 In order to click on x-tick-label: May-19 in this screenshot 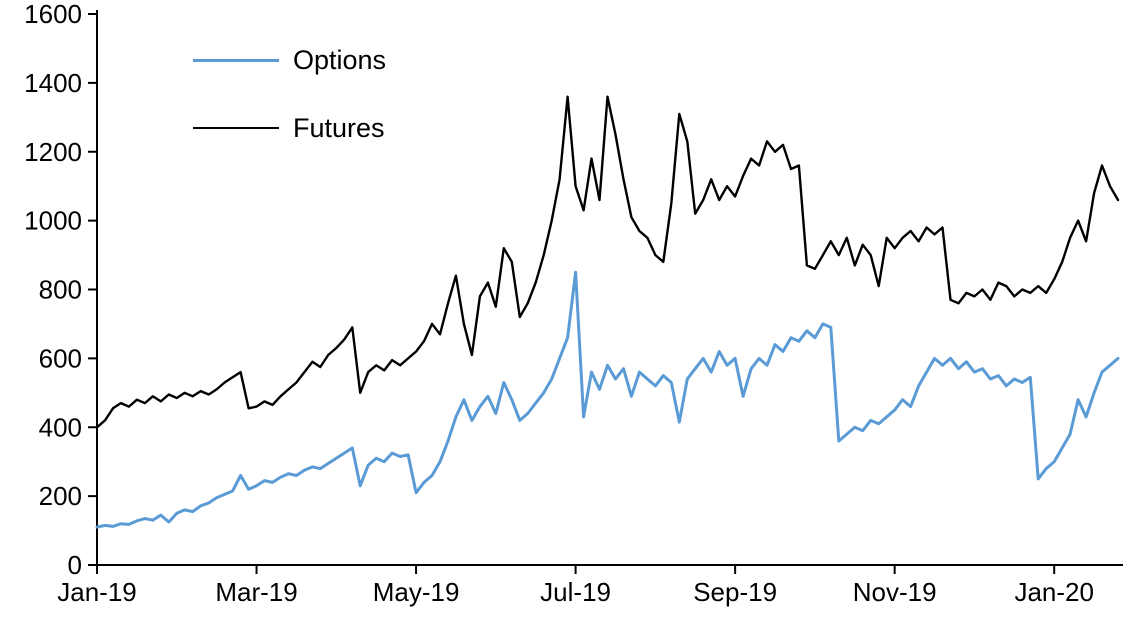, I will do `click(416, 592)`.